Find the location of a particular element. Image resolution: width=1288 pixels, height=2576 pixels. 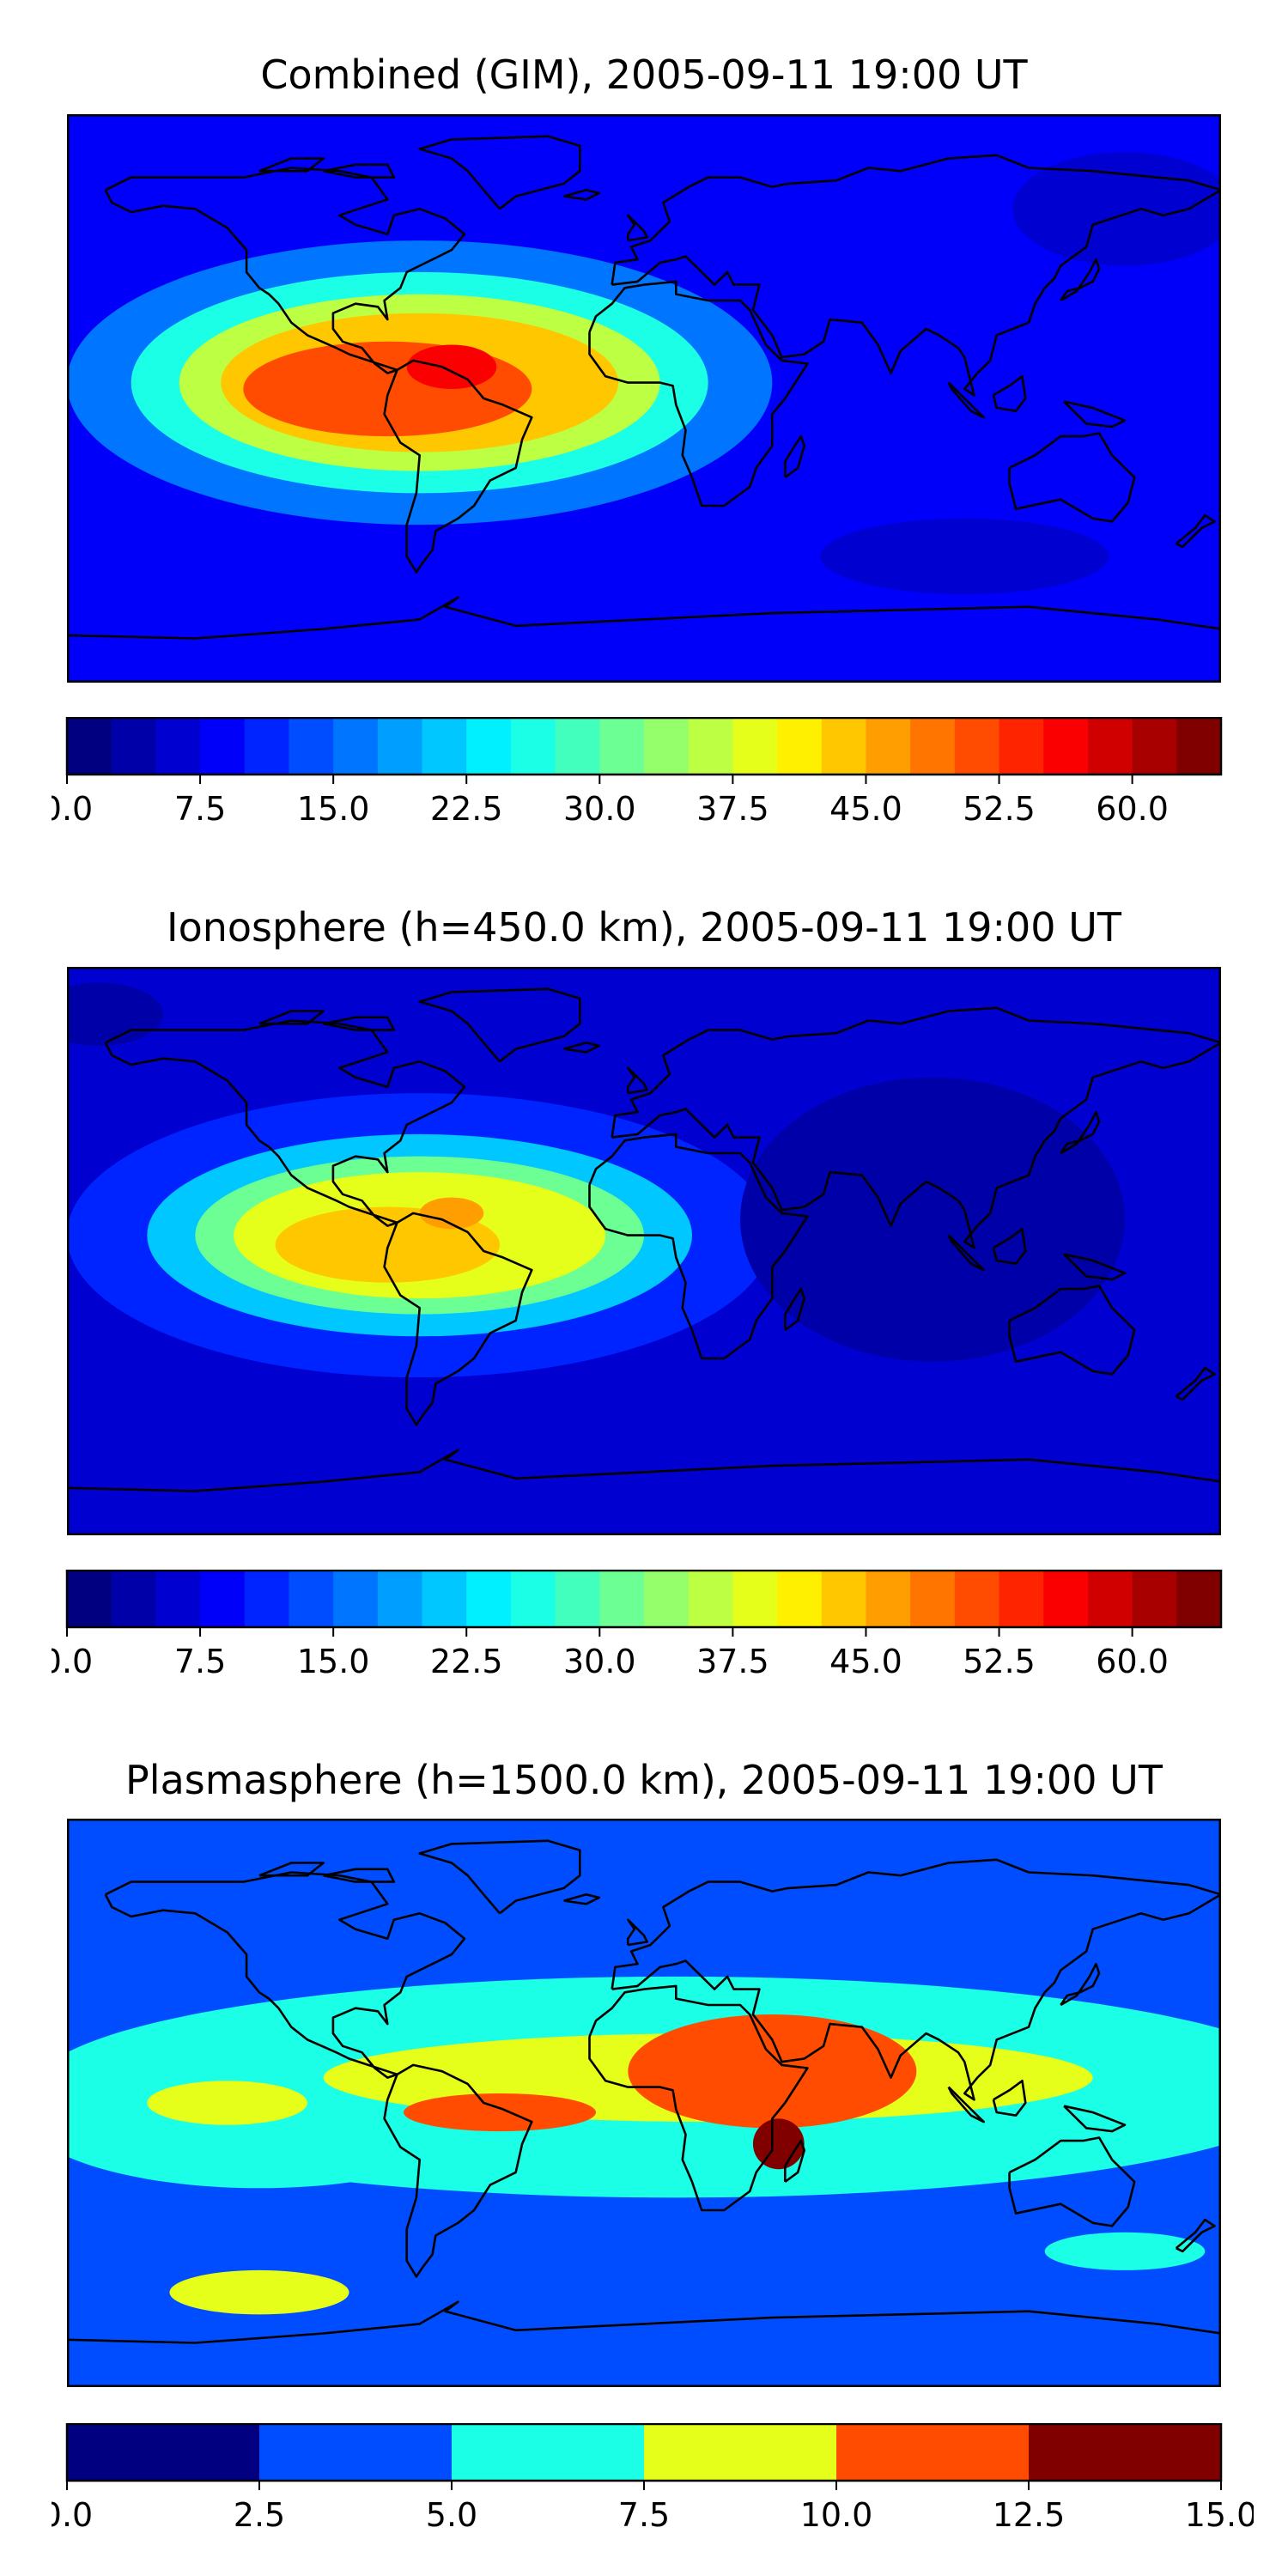

panel3-colorbar: 0.0 2.5 5.0 7.5 10.0 12.5 15.0 is located at coordinates (653, 2478).